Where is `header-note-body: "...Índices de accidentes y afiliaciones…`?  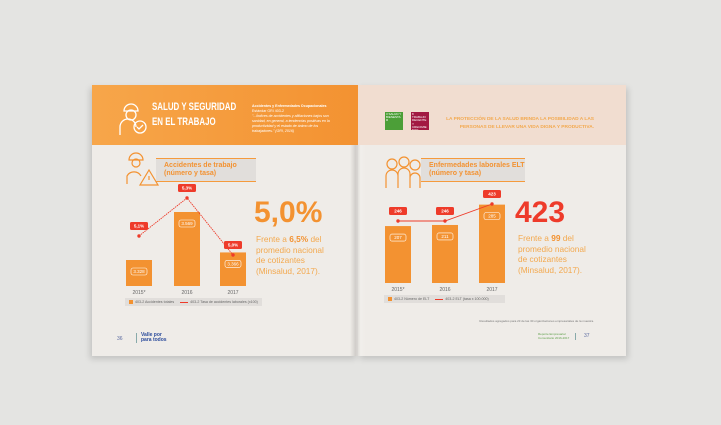
header-note-body: "...Índices de accidentes y afiliaciones… is located at coordinates (291, 123).